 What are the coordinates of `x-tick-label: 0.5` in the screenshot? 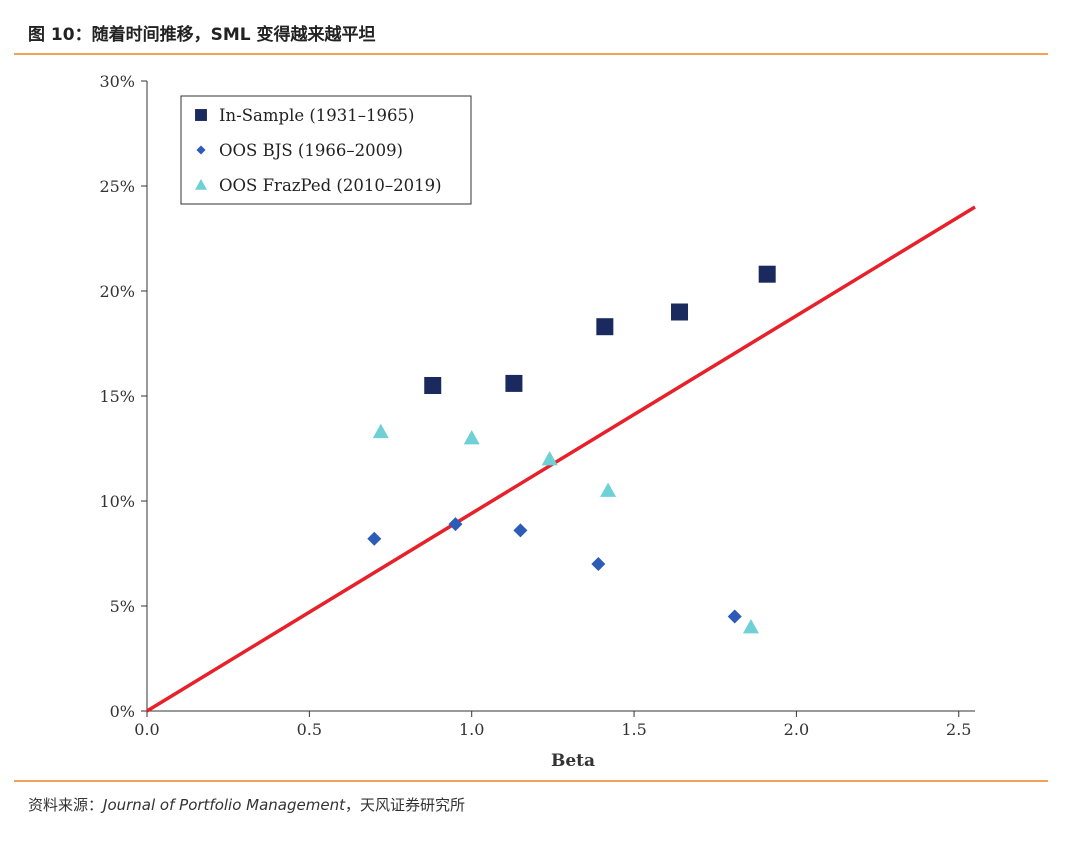 It's located at (309, 729).